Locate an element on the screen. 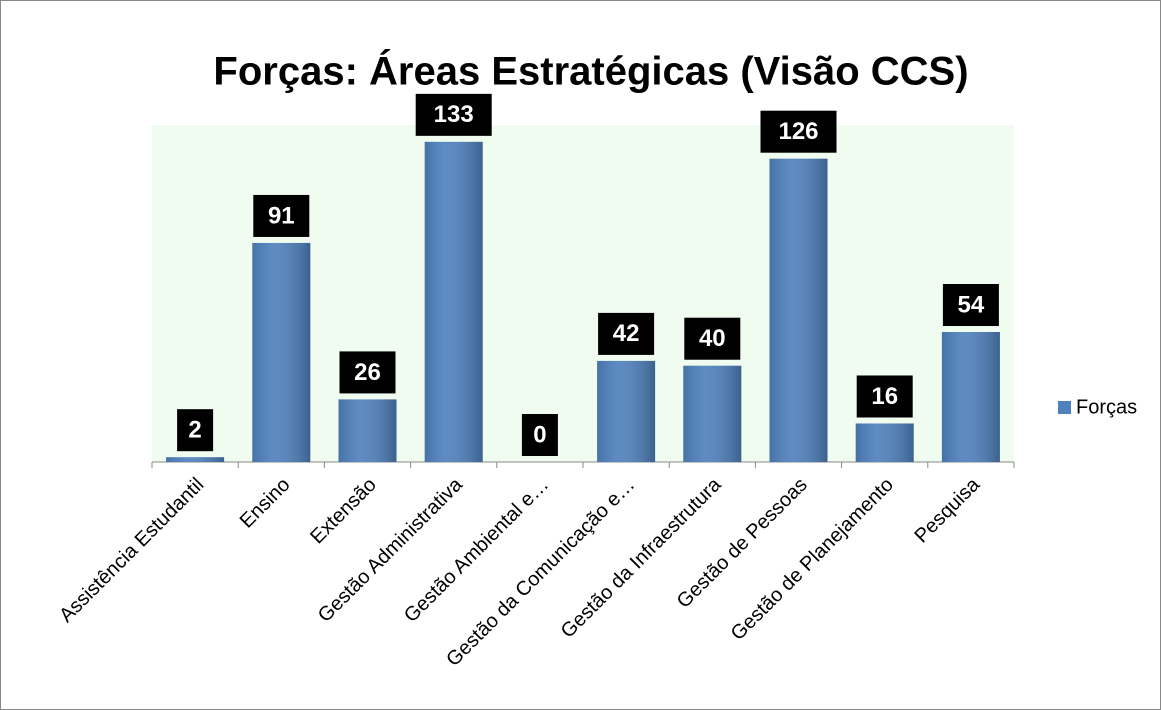  data-label: 26 is located at coordinates (367, 372).